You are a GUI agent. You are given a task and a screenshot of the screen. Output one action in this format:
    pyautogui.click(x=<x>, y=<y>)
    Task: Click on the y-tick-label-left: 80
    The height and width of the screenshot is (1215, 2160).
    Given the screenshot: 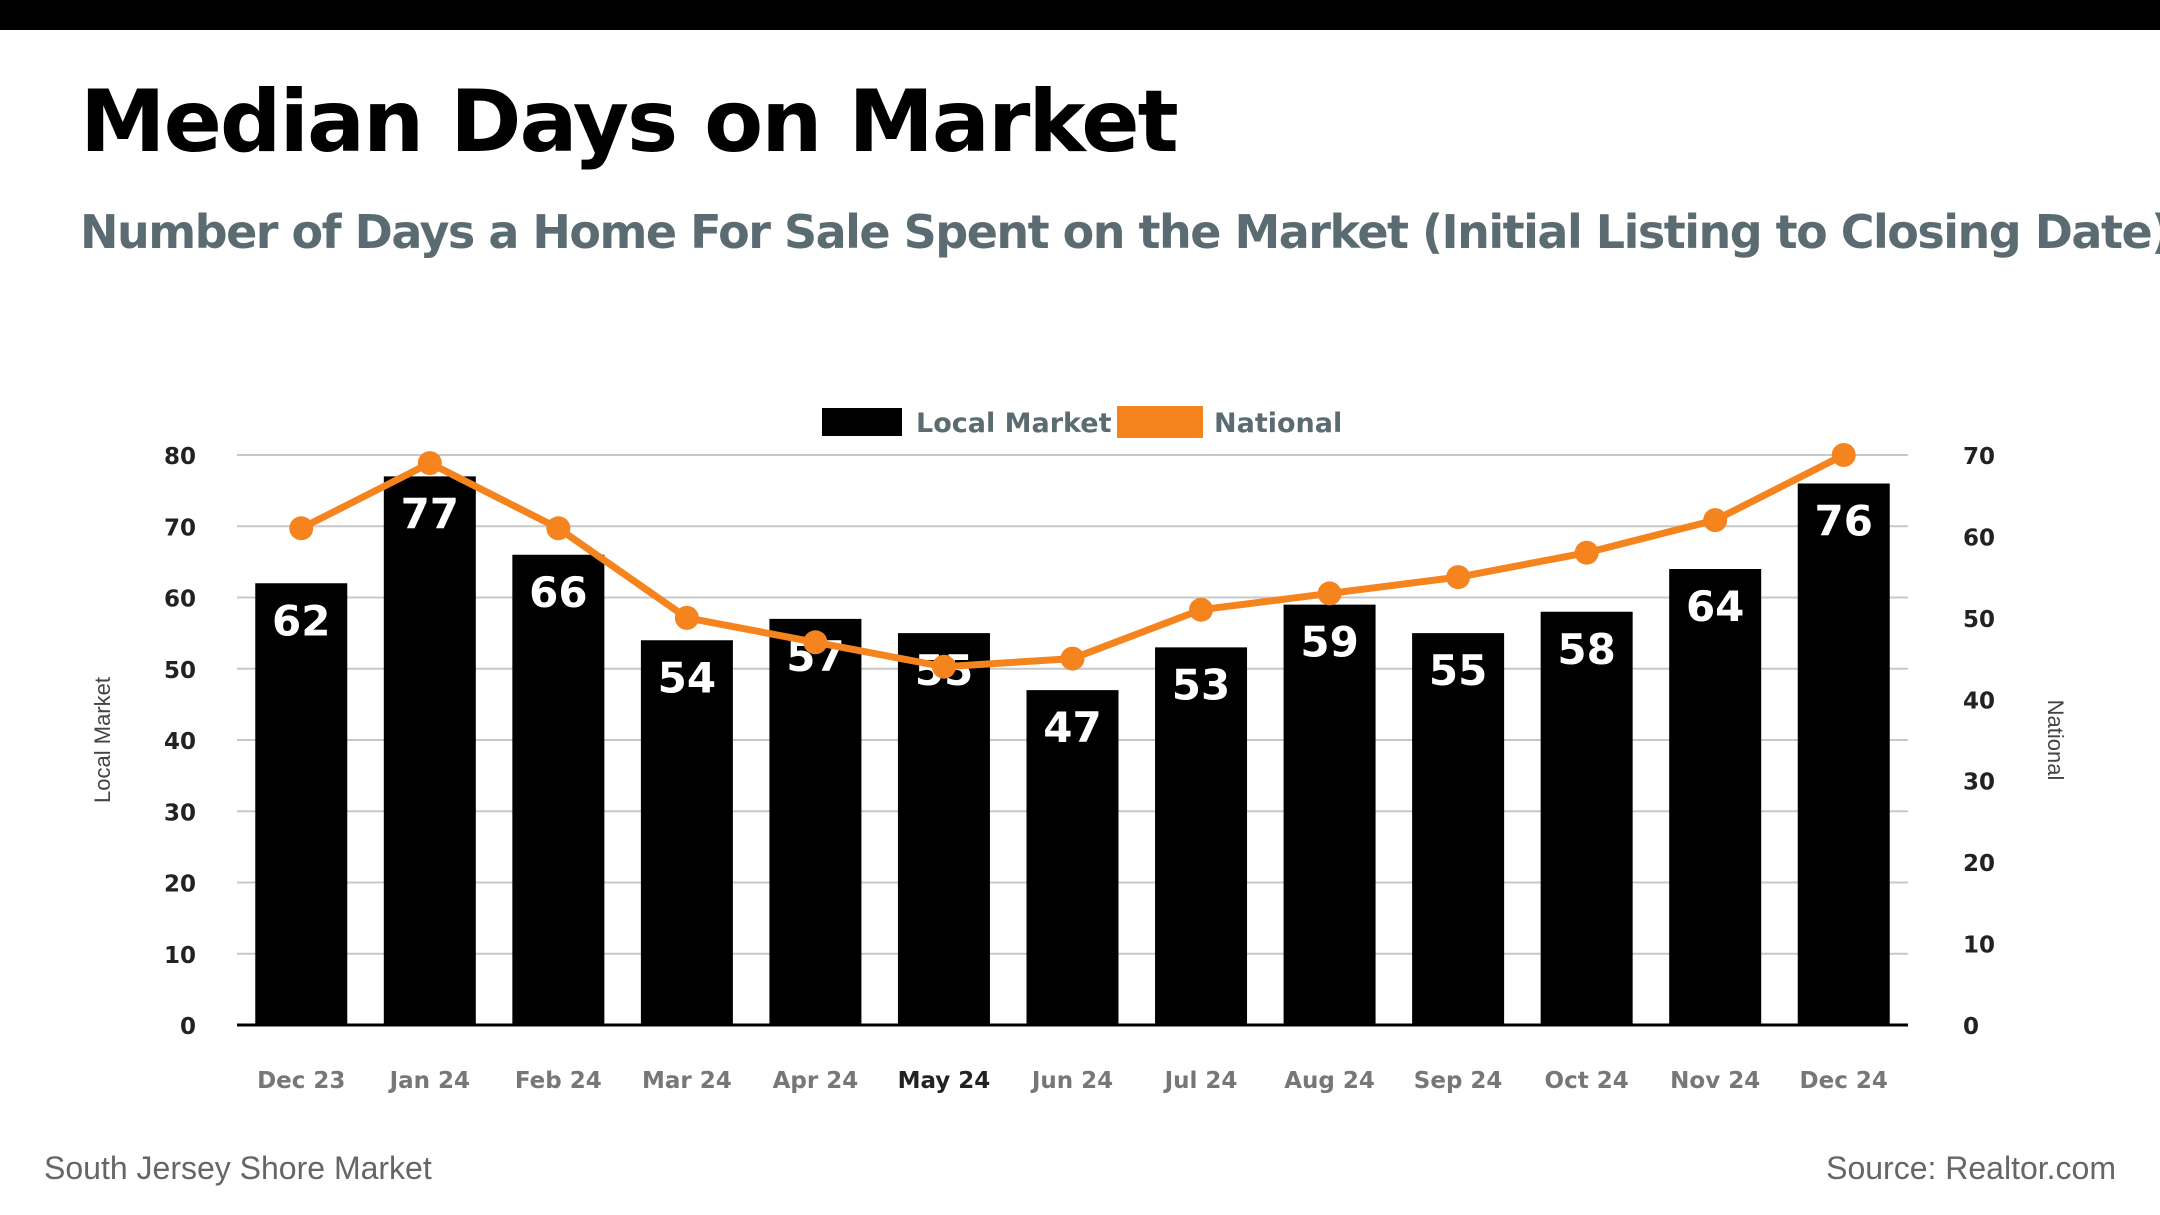 What is the action you would take?
    pyautogui.click(x=180, y=457)
    